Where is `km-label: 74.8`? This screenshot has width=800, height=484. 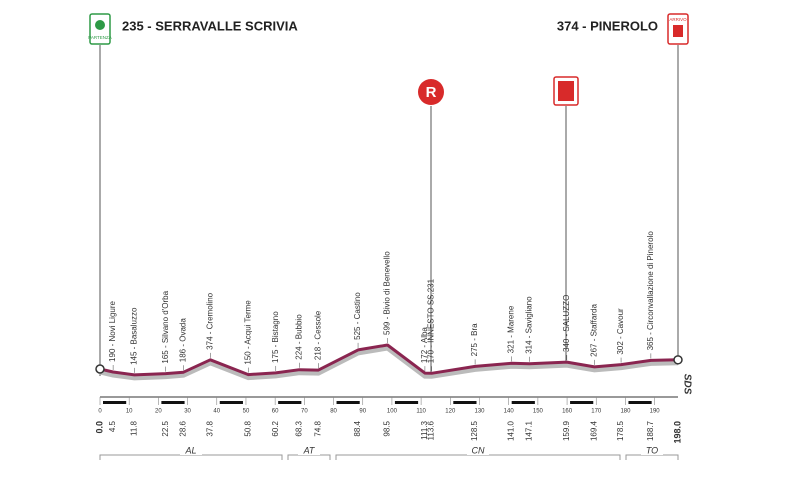
km-label: 74.8 is located at coordinates (317, 428).